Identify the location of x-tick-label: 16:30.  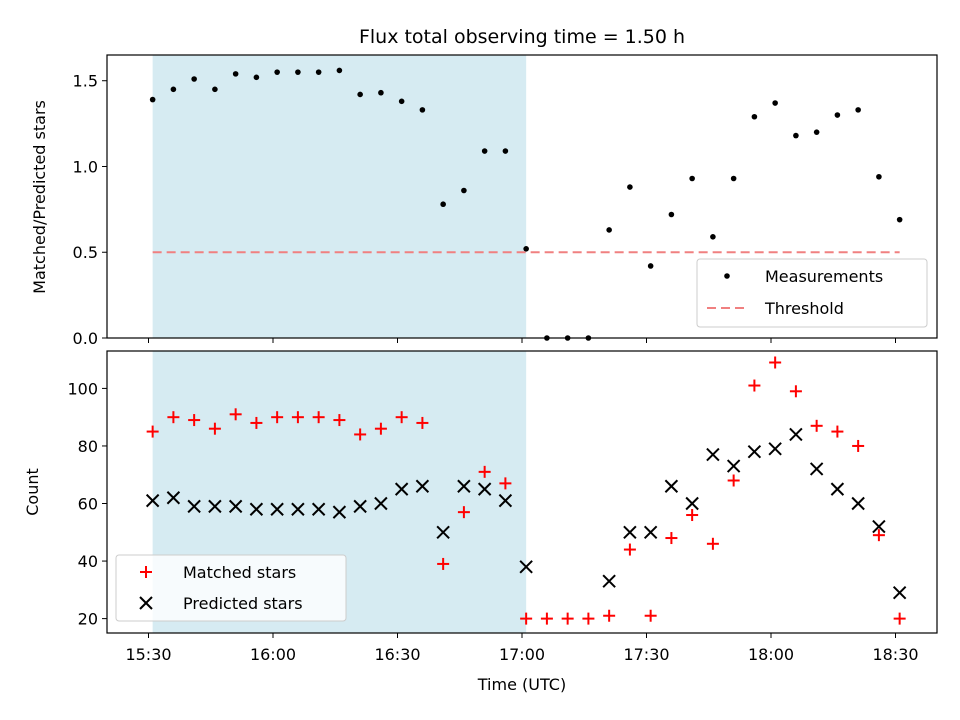
(397, 654).